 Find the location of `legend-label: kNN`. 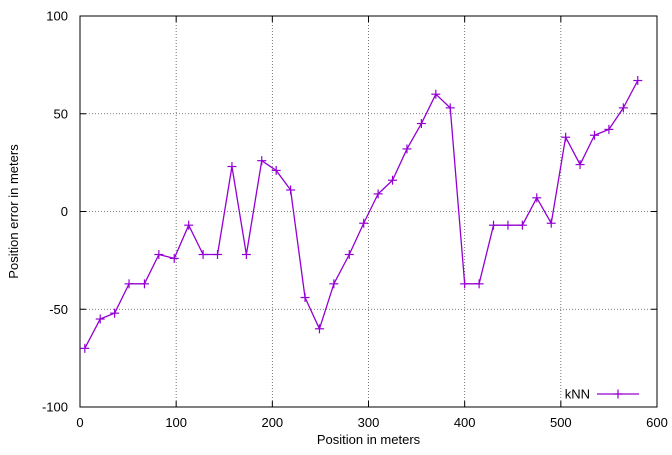

legend-label: kNN is located at coordinates (577, 394).